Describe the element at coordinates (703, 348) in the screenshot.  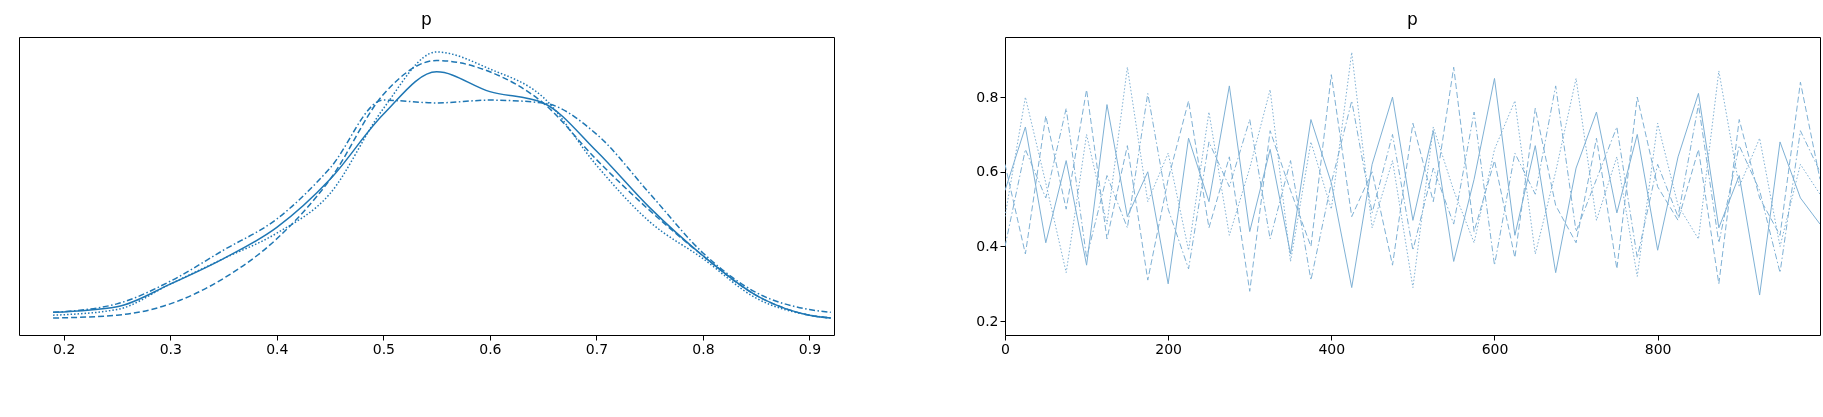
I see `x-tick-label: 0.8` at that location.